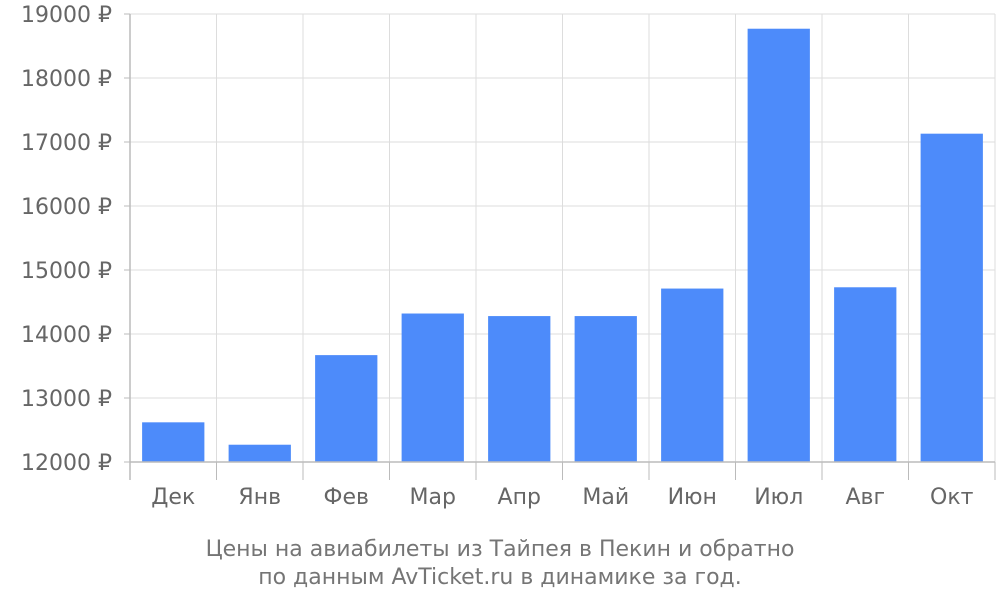 Image resolution: width=1000 pixels, height=600 pixels. Describe the element at coordinates (346, 497) in the screenshot. I see `x-tick-label-2: Фев` at that location.